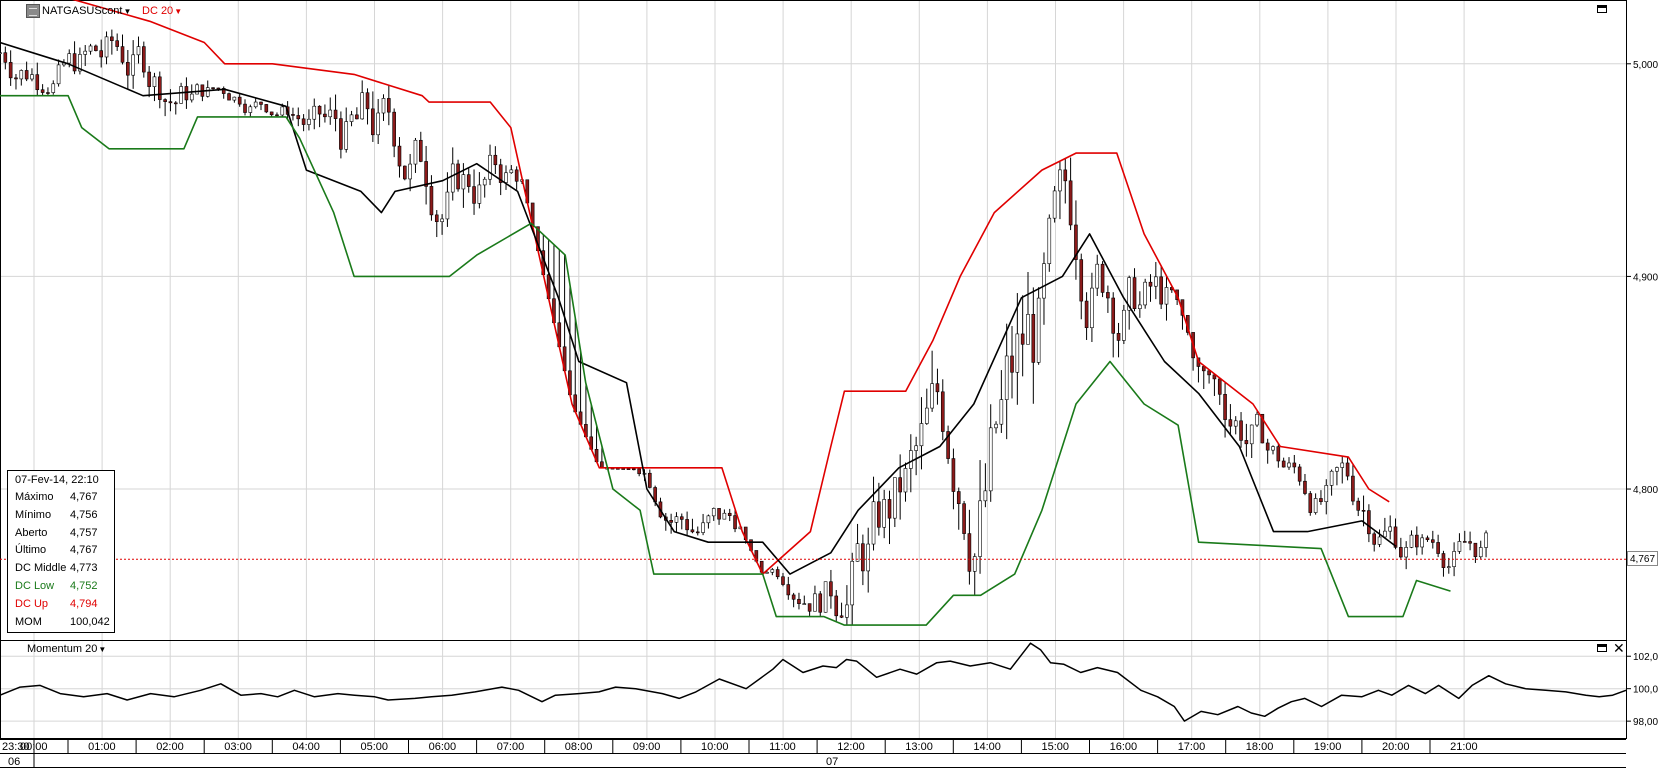 Image resolution: width=1658 pixels, height=771 pixels. Describe the element at coordinates (647, 747) in the screenshot. I see `time-tick-label: 09:00` at that location.